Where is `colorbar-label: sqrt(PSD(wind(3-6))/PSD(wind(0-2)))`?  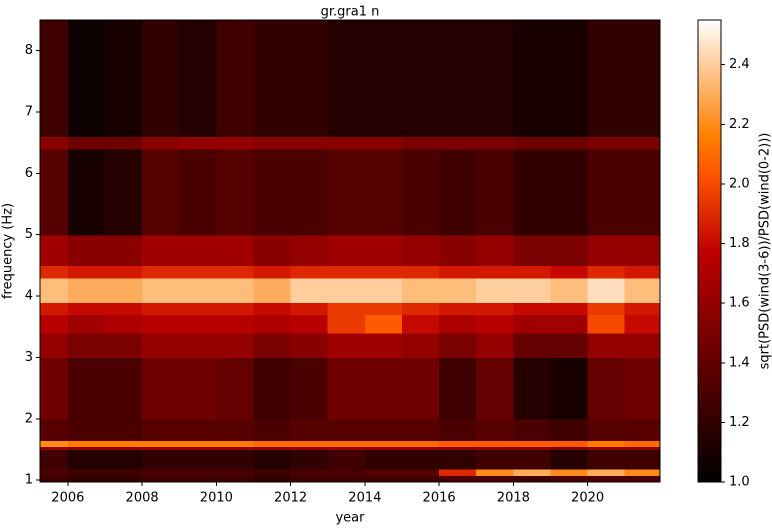 colorbar-label: sqrt(PSD(wind(3-6))/PSD(wind(0-2))) is located at coordinates (765, 251).